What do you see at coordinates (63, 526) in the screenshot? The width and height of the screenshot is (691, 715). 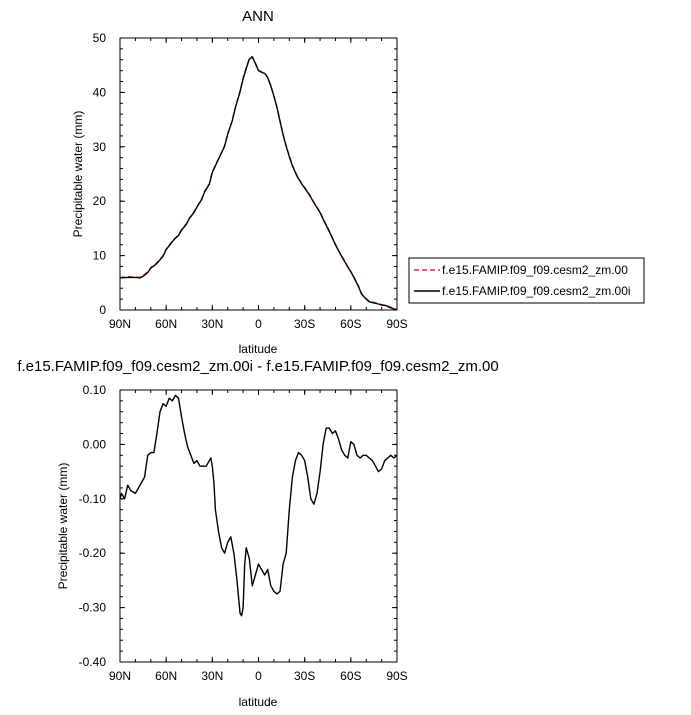 I see `bottom-y-axis-label: Precipitable water (mm)` at bounding box center [63, 526].